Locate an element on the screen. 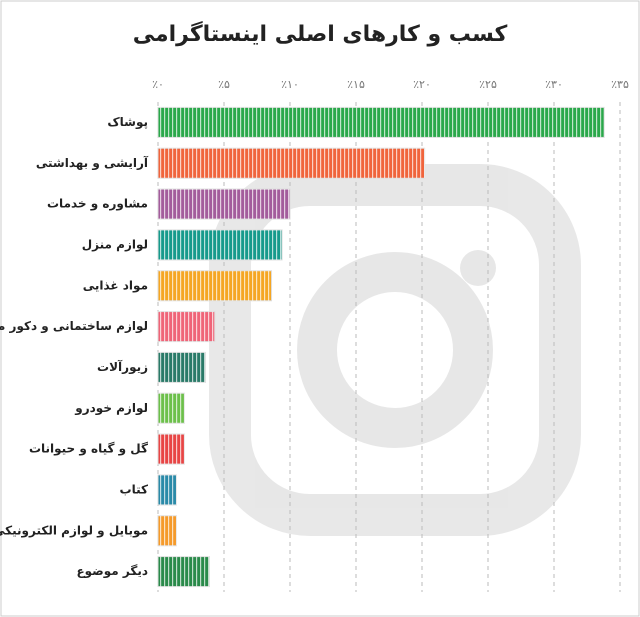  y-tick-label: آرایشی و بهداشتی is located at coordinates (92, 163).